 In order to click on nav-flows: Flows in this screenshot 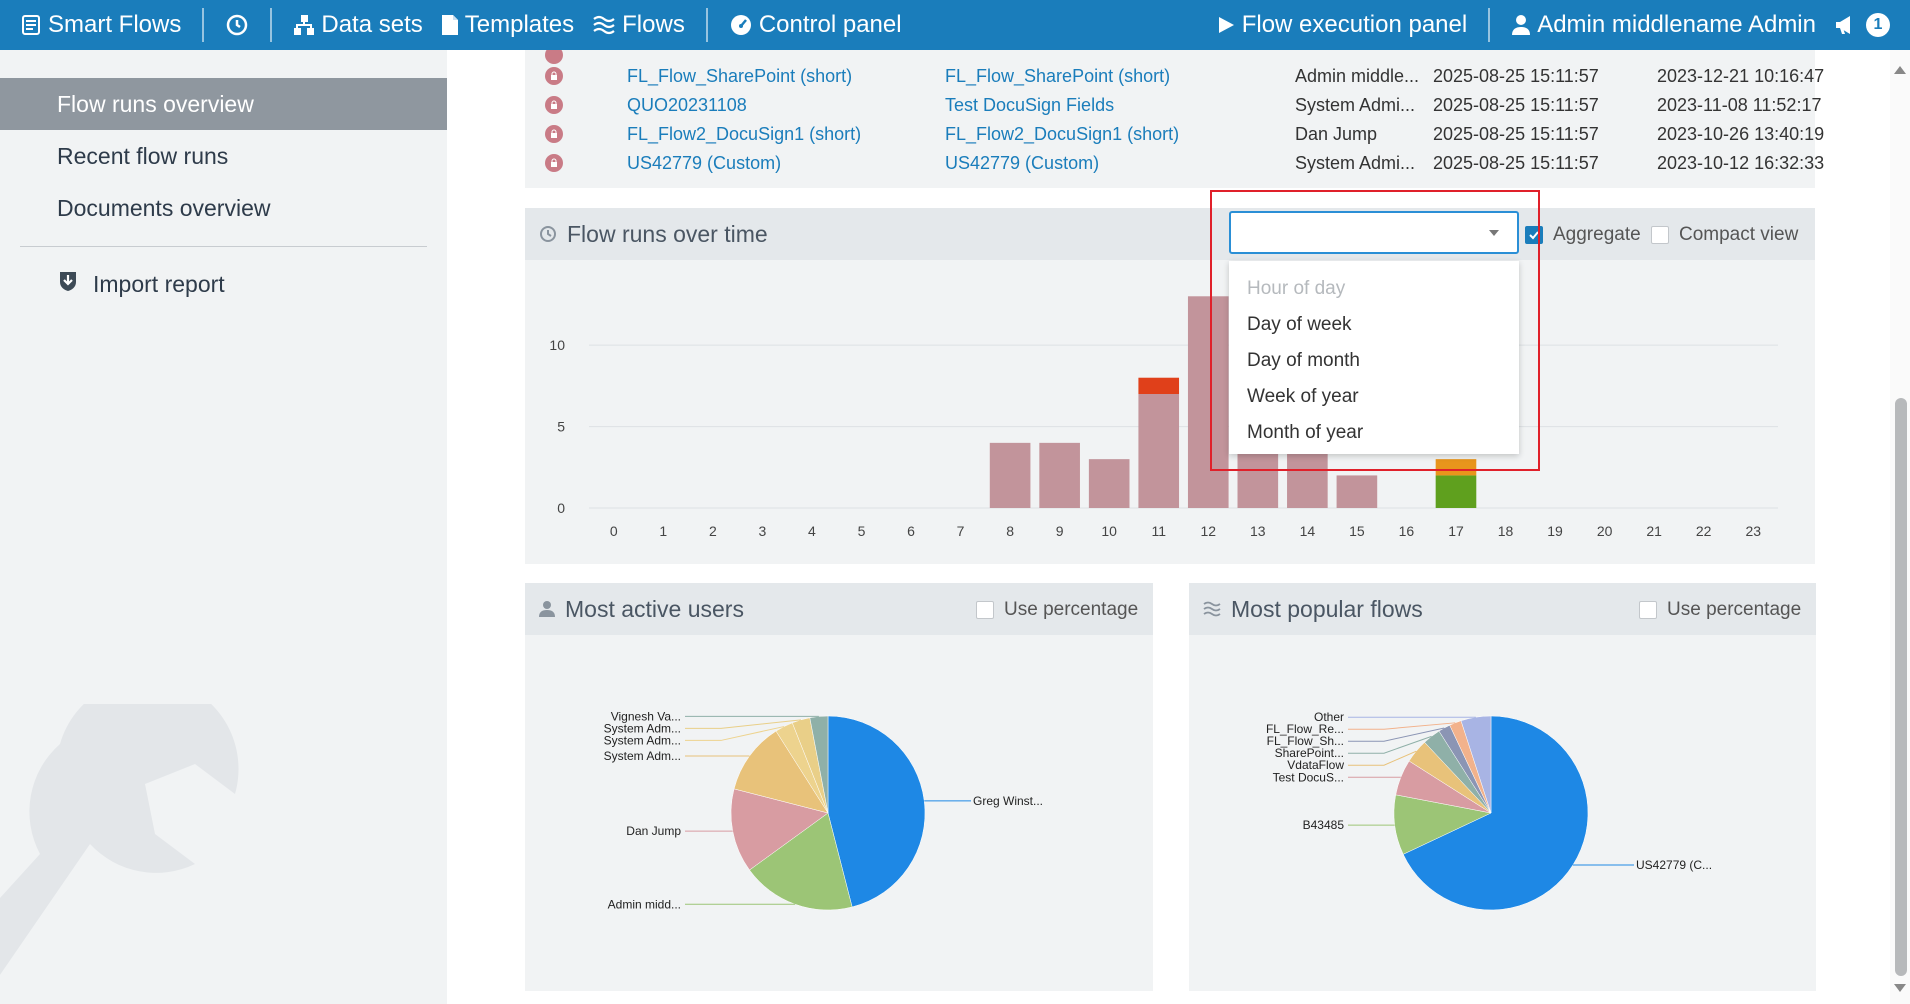, I will do `click(638, 25)`.